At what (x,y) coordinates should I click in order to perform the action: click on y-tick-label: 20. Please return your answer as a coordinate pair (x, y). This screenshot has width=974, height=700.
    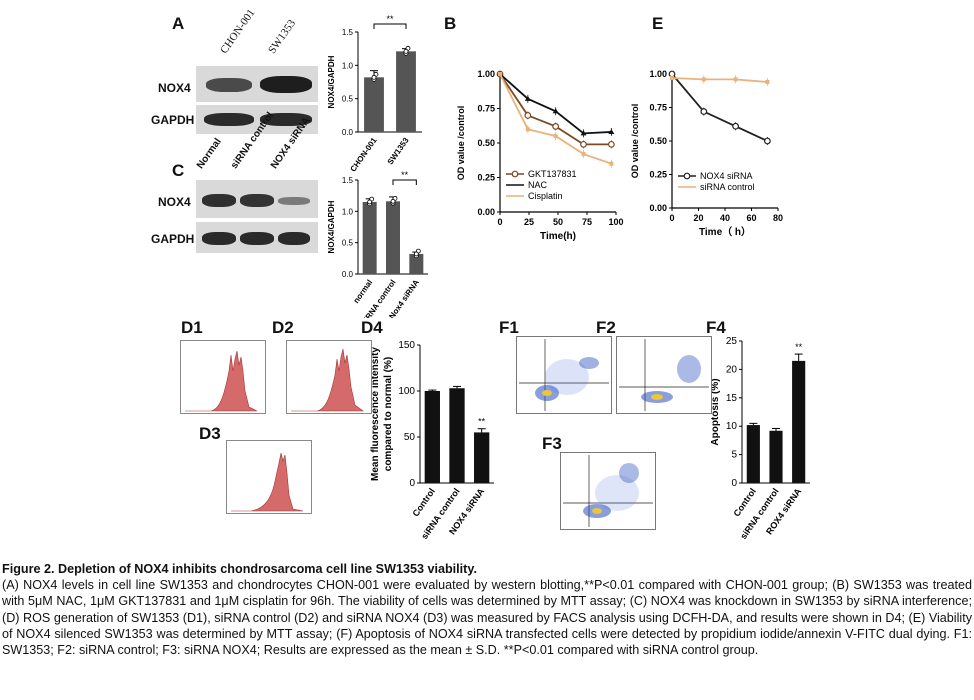
    Looking at the image, I should click on (732, 369).